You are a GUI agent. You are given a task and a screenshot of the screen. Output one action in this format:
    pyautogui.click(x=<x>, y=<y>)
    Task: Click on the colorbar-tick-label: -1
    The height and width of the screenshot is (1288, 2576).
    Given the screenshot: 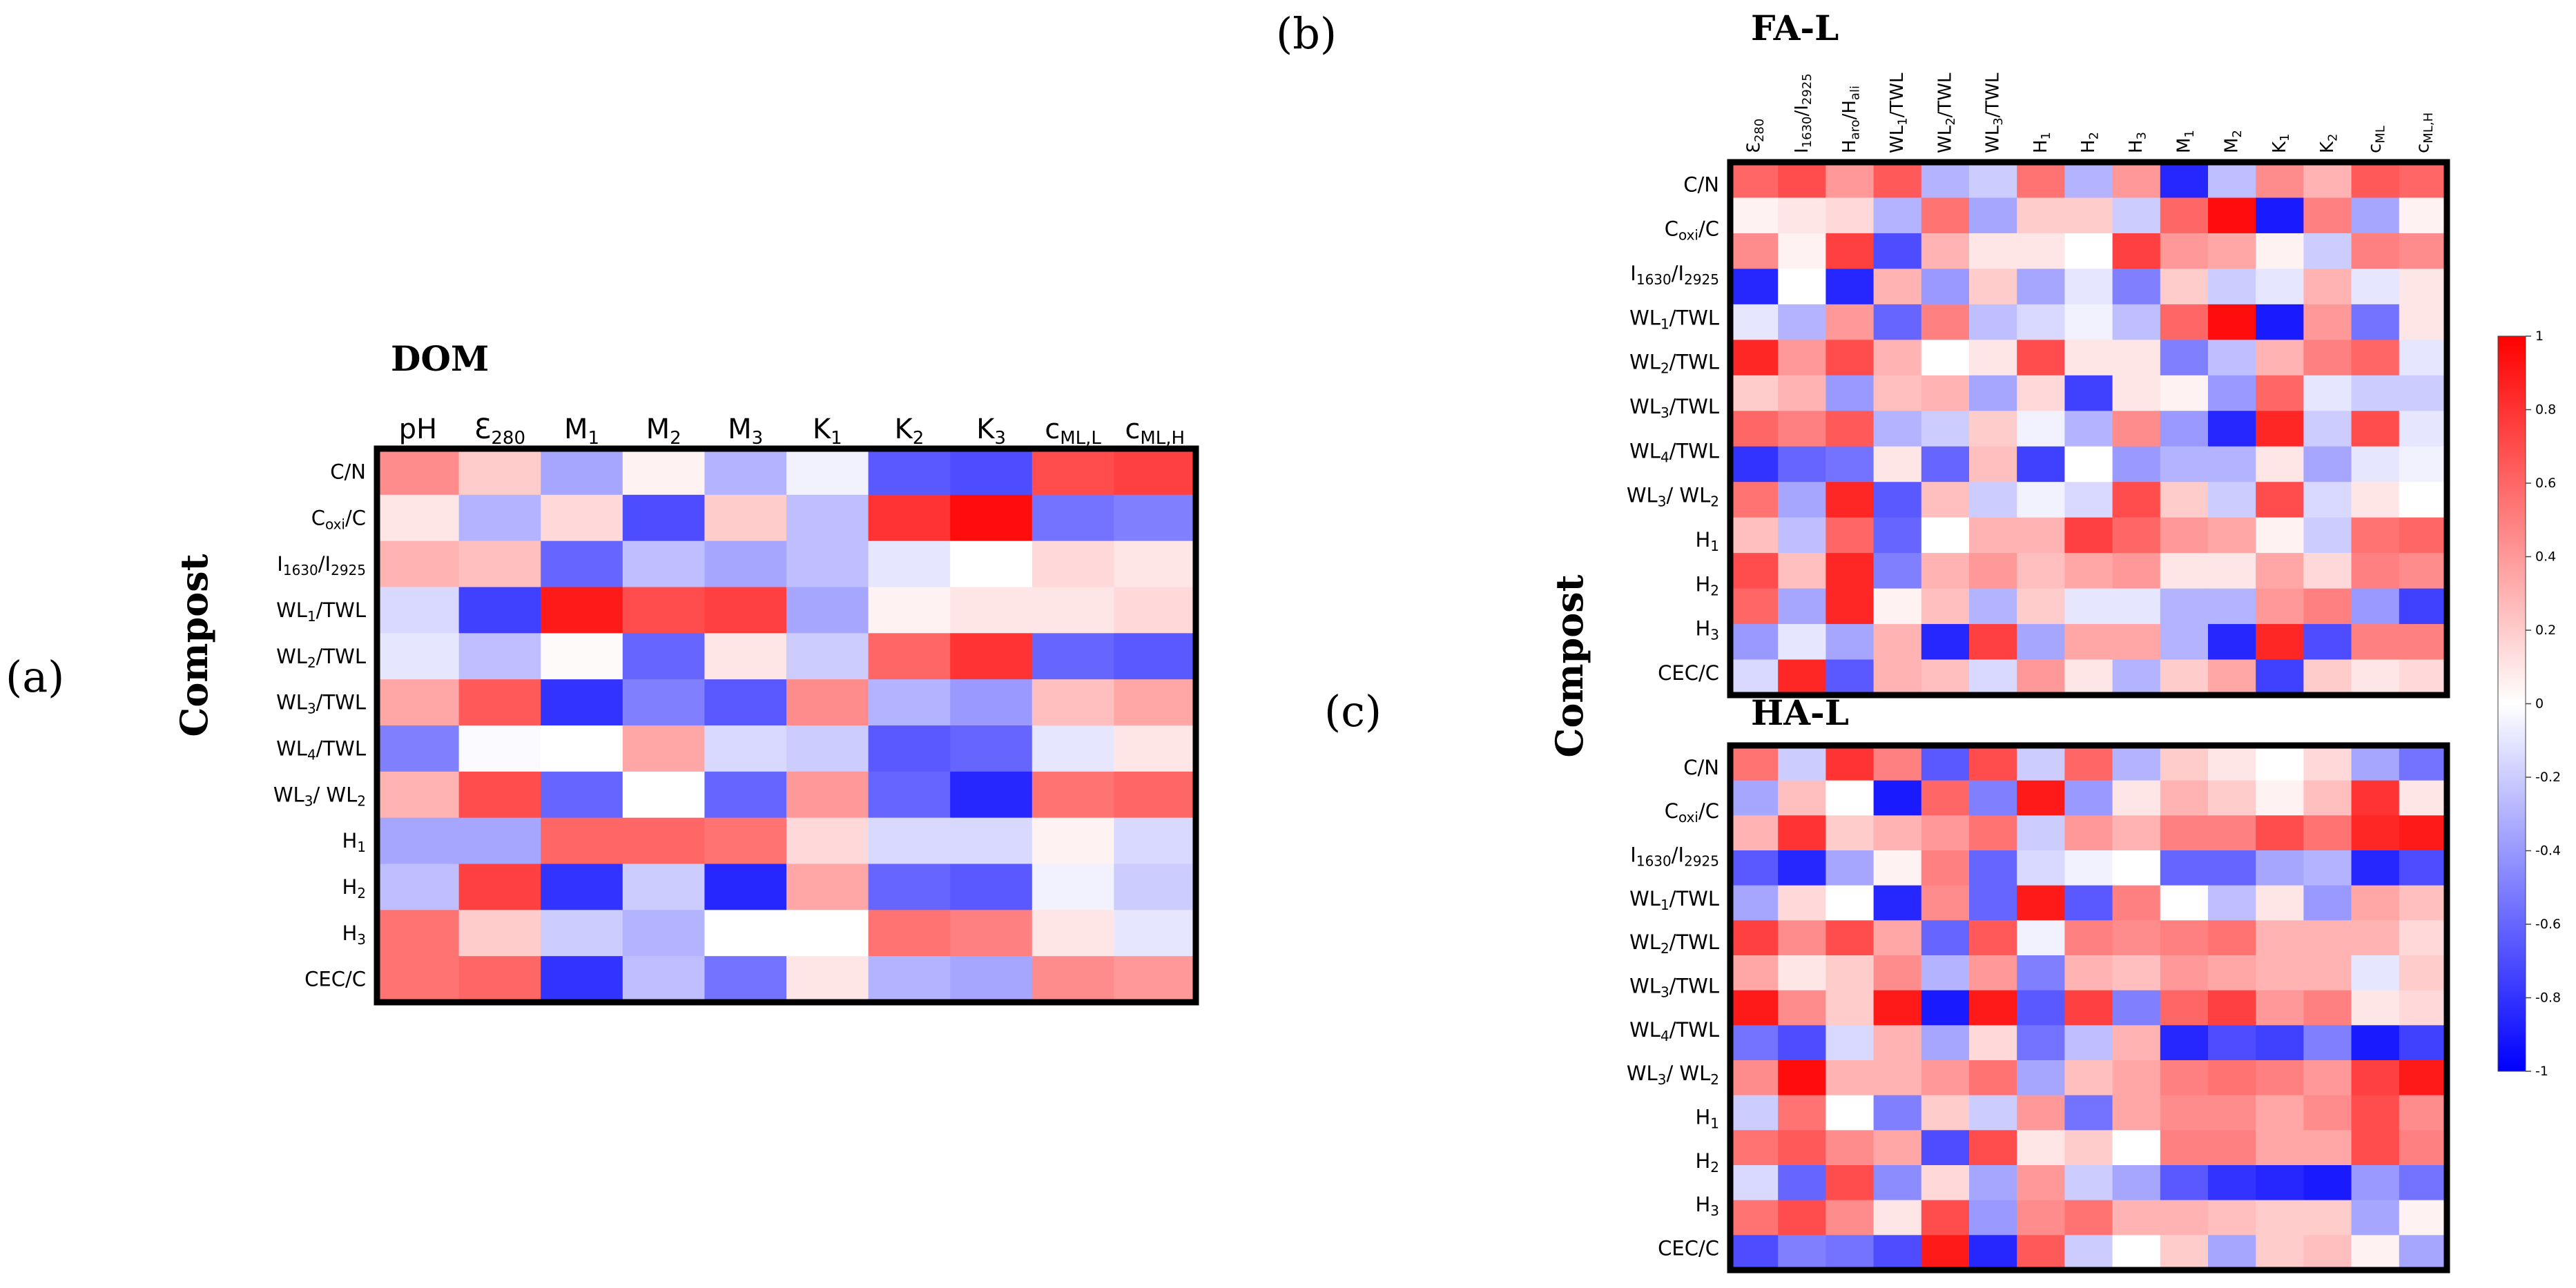 What is the action you would take?
    pyautogui.click(x=2541, y=1071)
    